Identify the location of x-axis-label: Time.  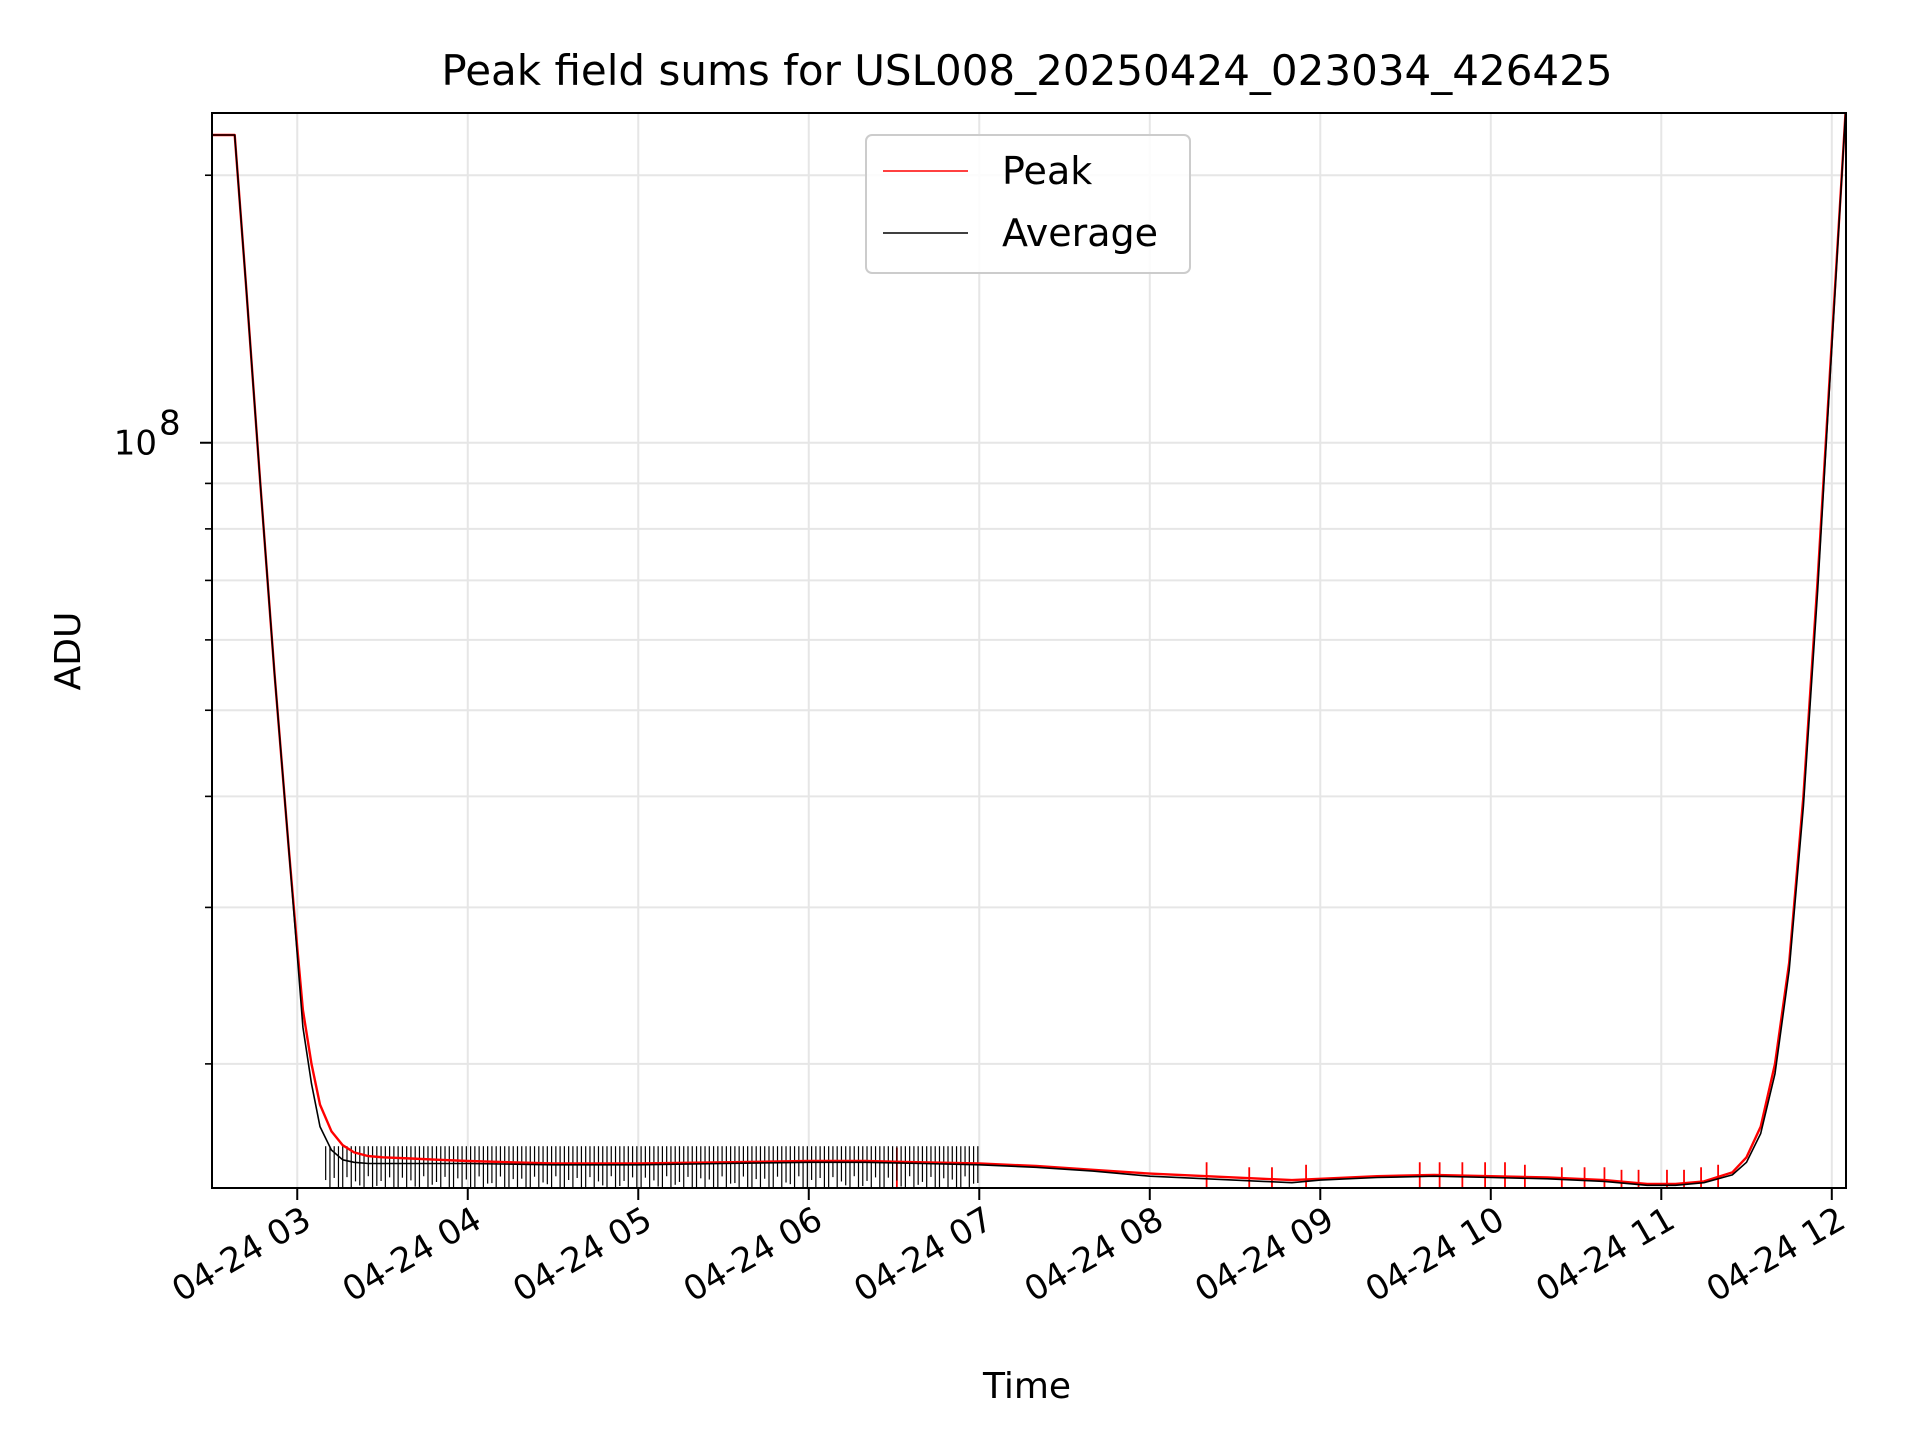
(1026, 1386).